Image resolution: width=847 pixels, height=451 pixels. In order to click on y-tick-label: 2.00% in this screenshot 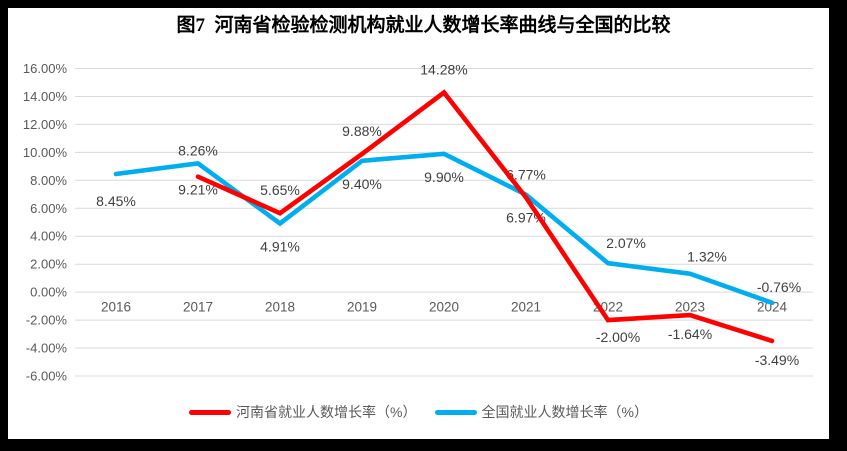, I will do `click(48, 264)`.